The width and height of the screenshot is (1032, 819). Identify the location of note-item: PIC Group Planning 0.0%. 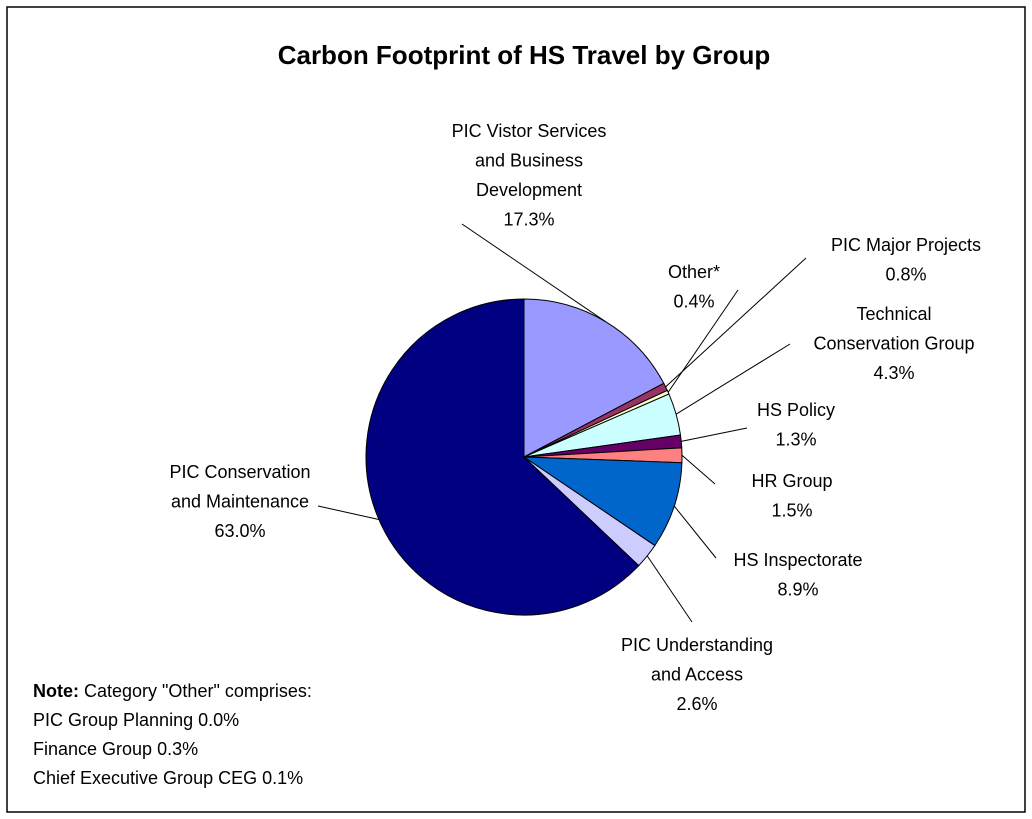
(136, 720).